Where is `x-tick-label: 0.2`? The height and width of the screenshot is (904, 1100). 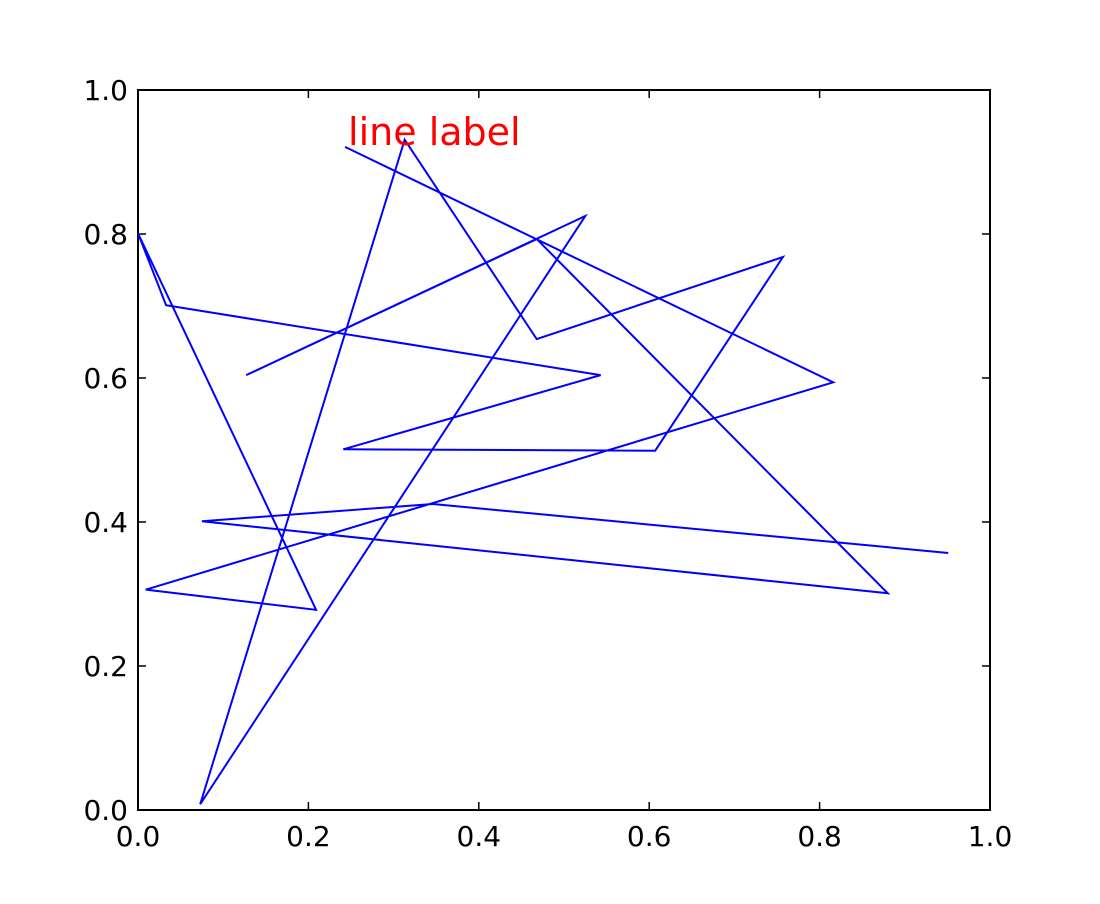 x-tick-label: 0.2 is located at coordinates (308, 836).